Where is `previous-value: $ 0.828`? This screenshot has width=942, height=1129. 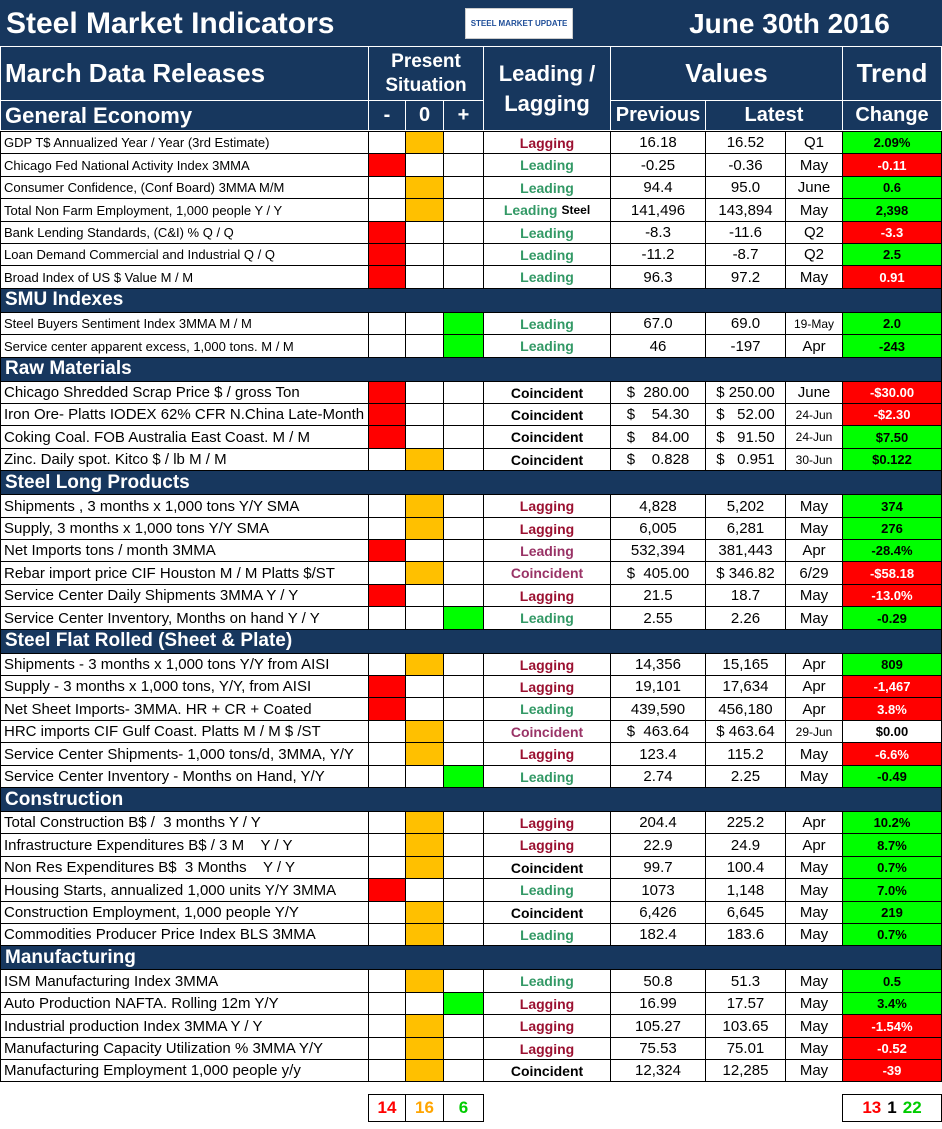
previous-value: $ 0.828 is located at coordinates (658, 459).